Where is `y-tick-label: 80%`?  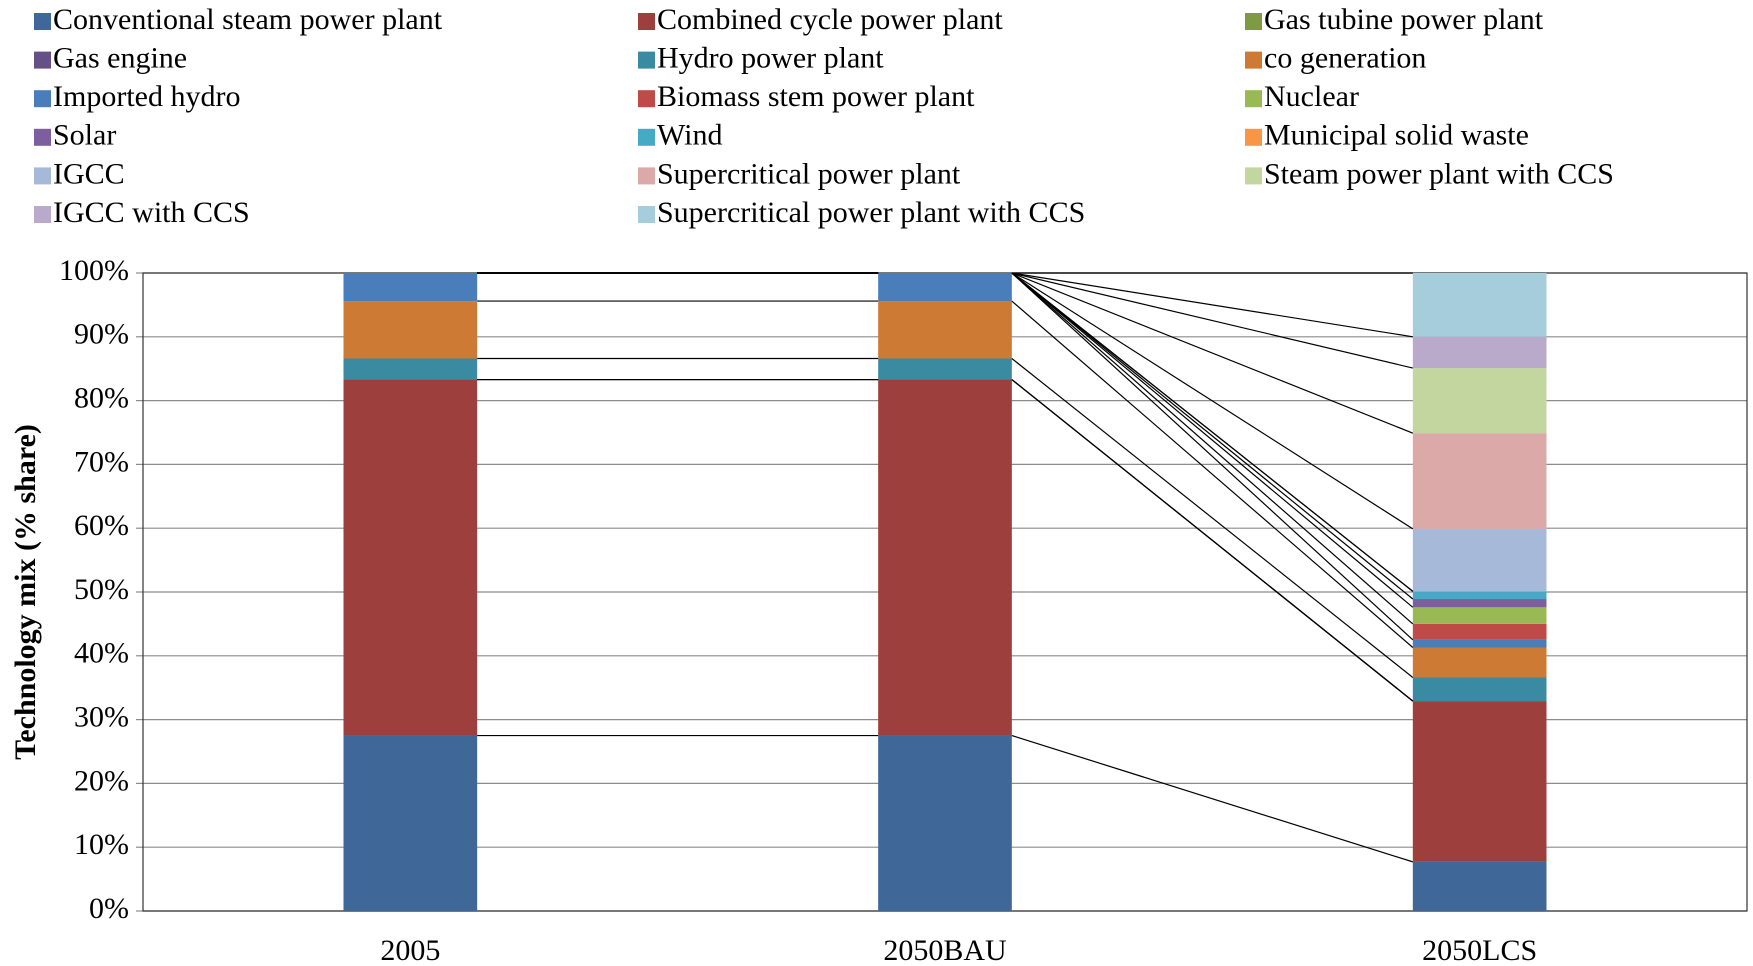
y-tick-label: 80% is located at coordinates (101, 397).